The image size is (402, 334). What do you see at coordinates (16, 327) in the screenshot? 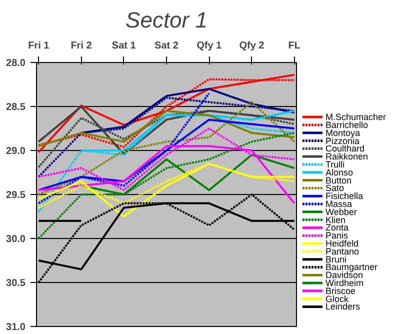
I see `y-tick-label: 31.0` at bounding box center [16, 327].